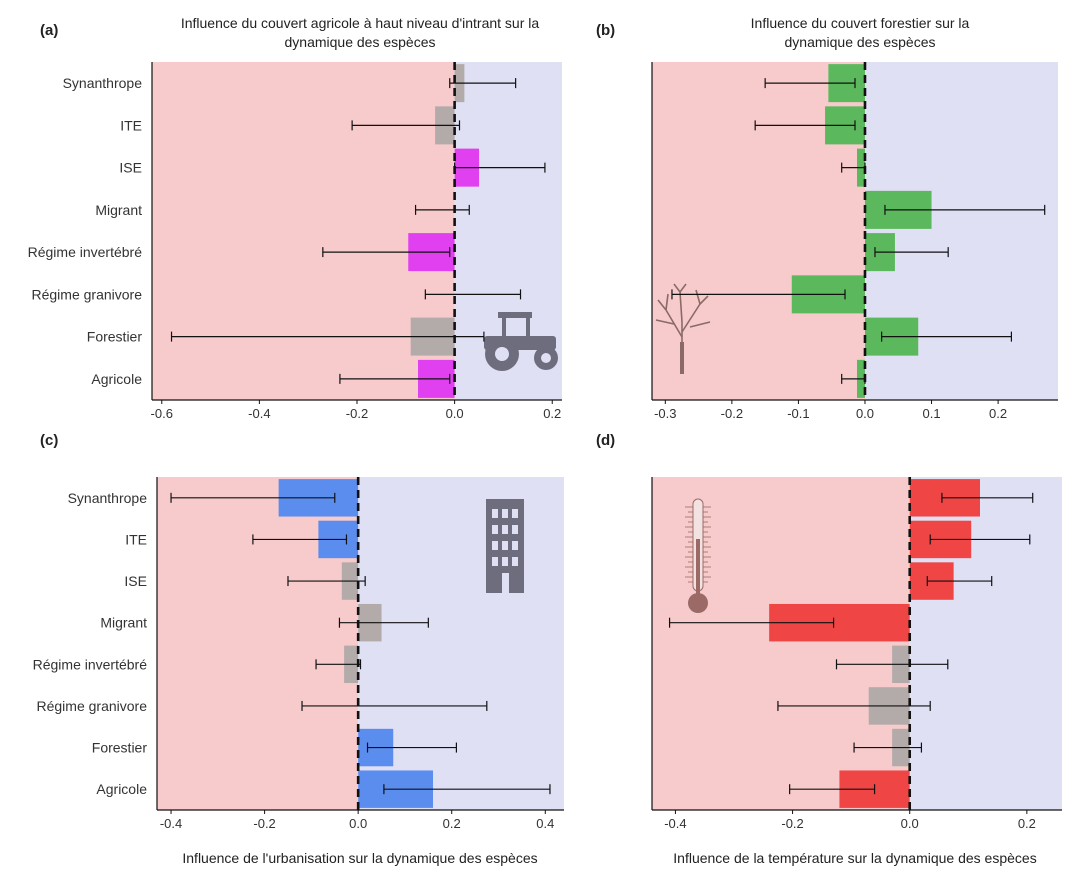 Image resolution: width=1070 pixels, height=869 pixels. I want to click on x-tick-label: -0.1, so click(798, 413).